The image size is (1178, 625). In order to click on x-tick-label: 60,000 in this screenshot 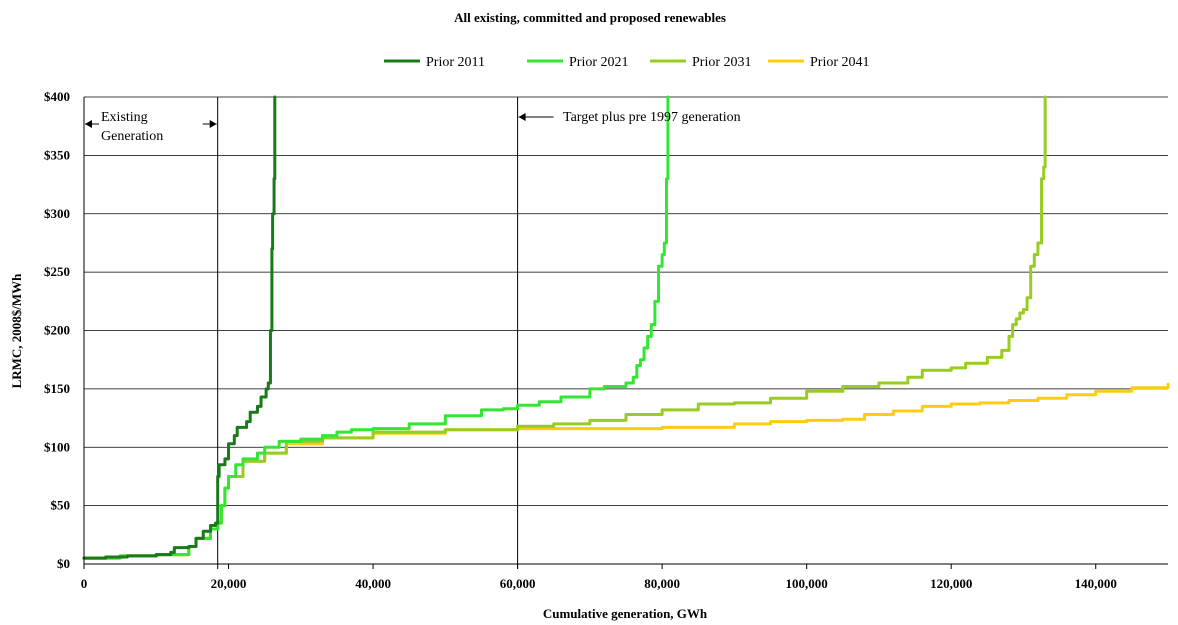, I will do `click(518, 583)`.